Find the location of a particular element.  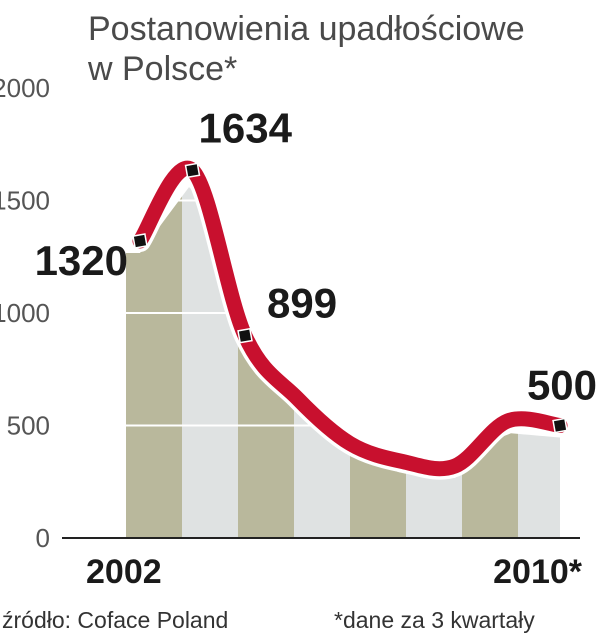

y-axis: 0 500 1000 1500 2000 is located at coordinates (25, 313).